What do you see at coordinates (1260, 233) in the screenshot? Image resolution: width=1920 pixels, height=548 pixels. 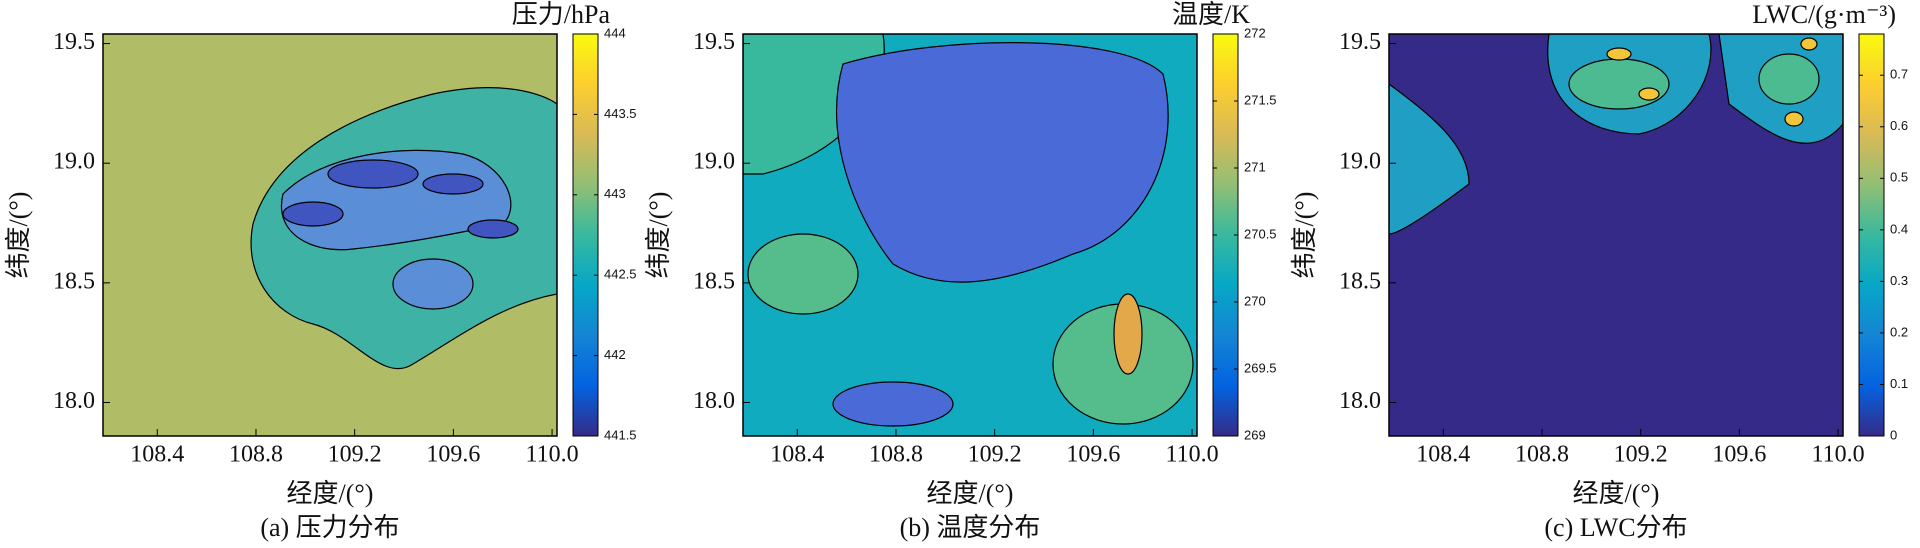 I see `colorbar-tick-label: 270.5` at bounding box center [1260, 233].